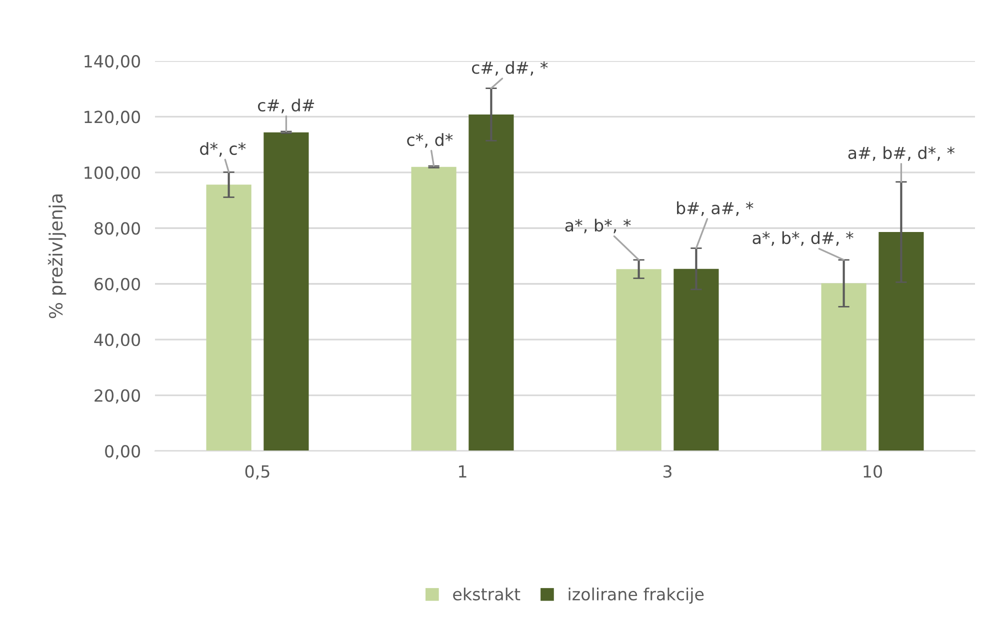  What do you see at coordinates (117, 285) in the screenshot?
I see `y-tick-label: 60,00` at bounding box center [117, 285].